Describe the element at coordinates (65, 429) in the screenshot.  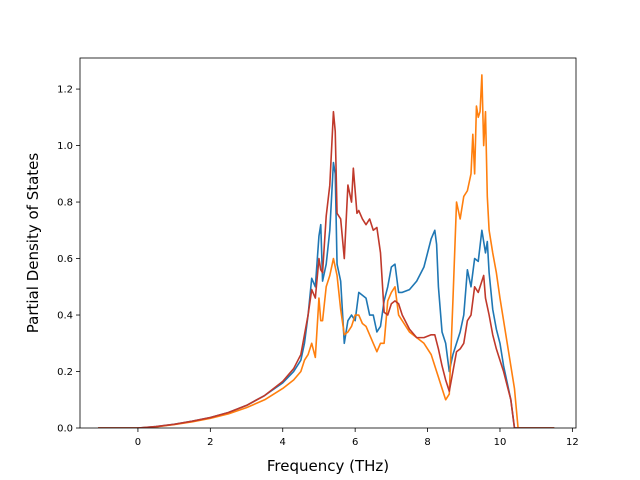
I see `y-tick-label: 0.0` at that location.